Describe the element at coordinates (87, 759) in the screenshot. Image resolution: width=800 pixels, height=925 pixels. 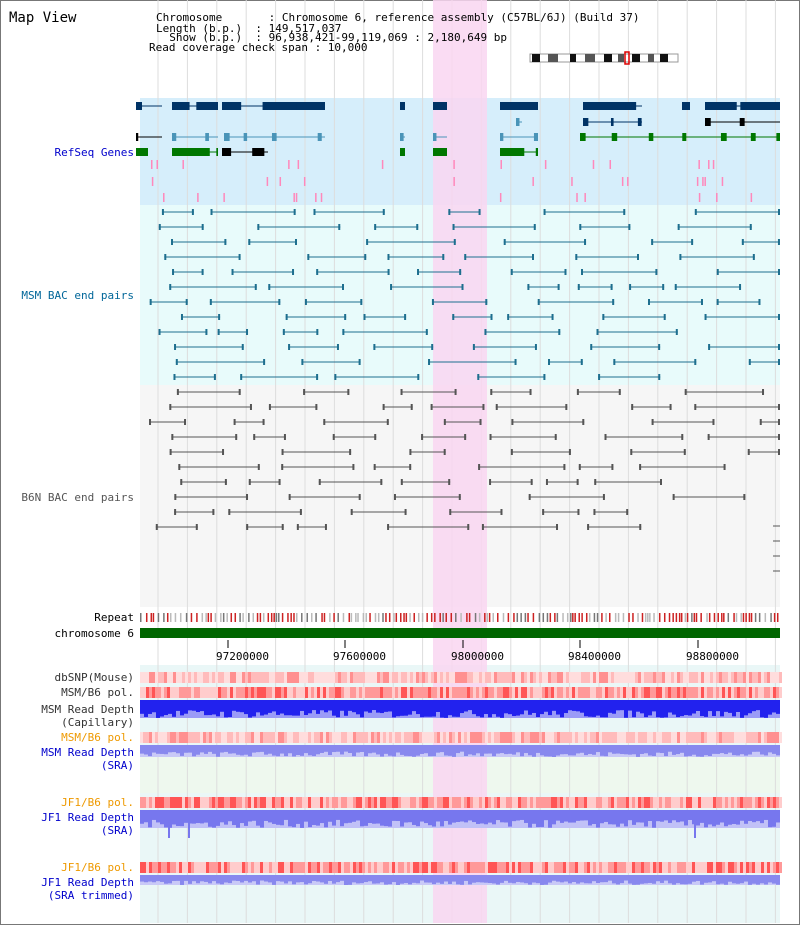
I see `track-label-msm-depth-sra: MSM Read Depth (SRA)` at that location.